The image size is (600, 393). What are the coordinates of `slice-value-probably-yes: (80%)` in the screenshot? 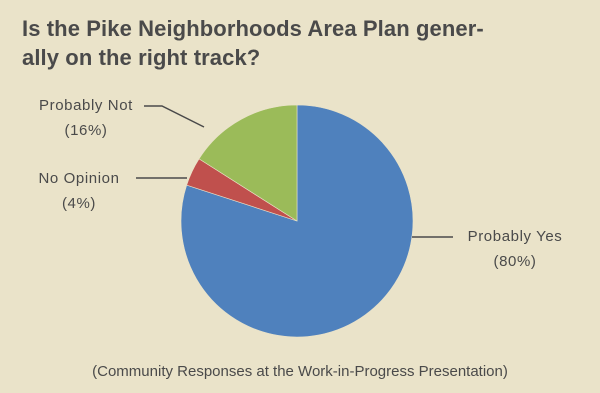 It's located at (514, 261).